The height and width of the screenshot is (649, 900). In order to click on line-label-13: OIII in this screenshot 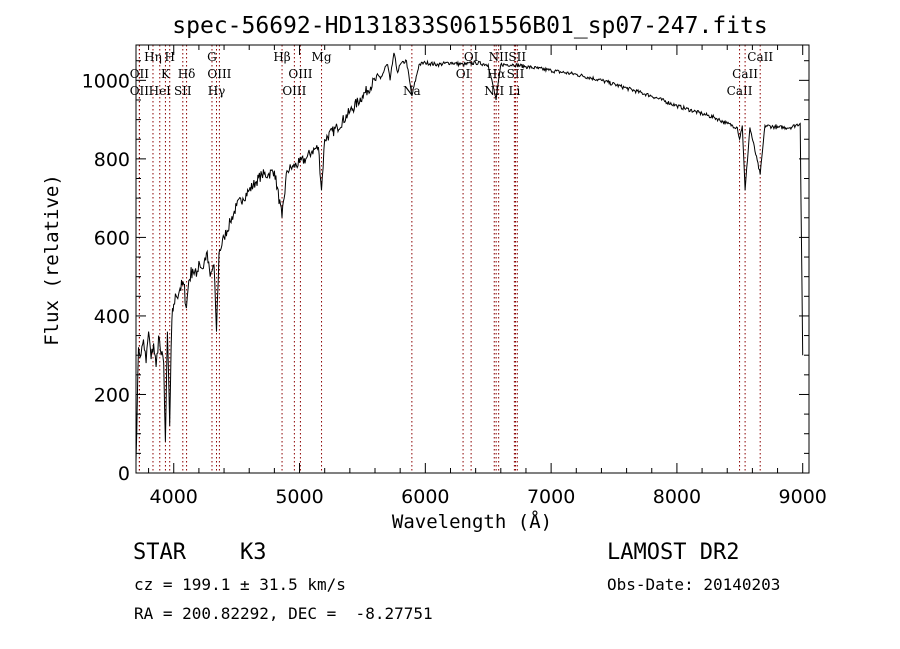, I will do `click(300, 74)`.